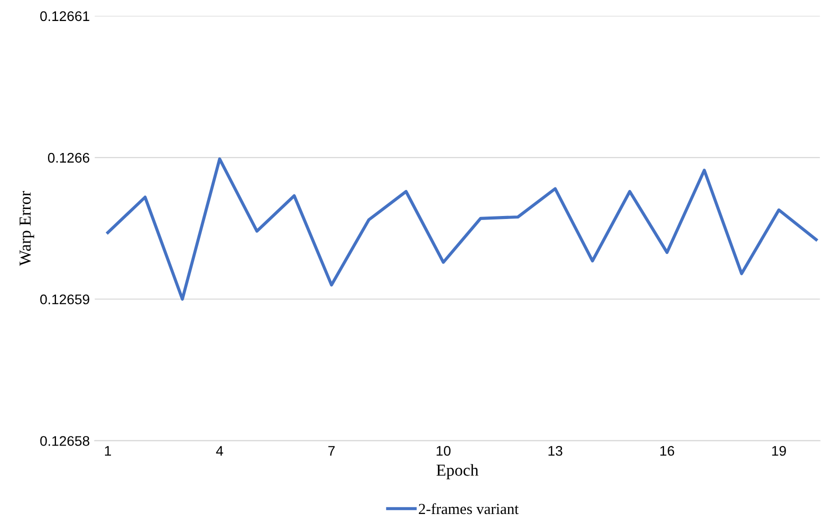 This screenshot has width=824, height=531. Describe the element at coordinates (65, 299) in the screenshot. I see `y-tick-label: 0.12659` at that location.